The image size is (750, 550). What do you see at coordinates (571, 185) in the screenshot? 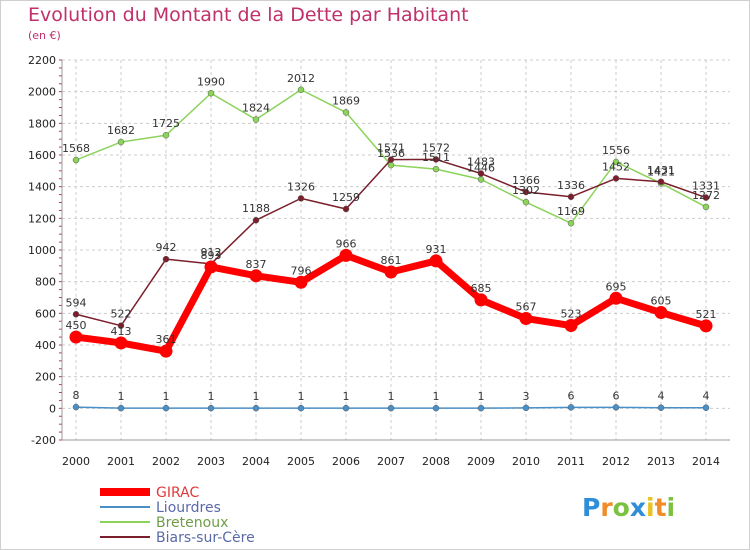
I see `data-label: 1336` at bounding box center [571, 185].